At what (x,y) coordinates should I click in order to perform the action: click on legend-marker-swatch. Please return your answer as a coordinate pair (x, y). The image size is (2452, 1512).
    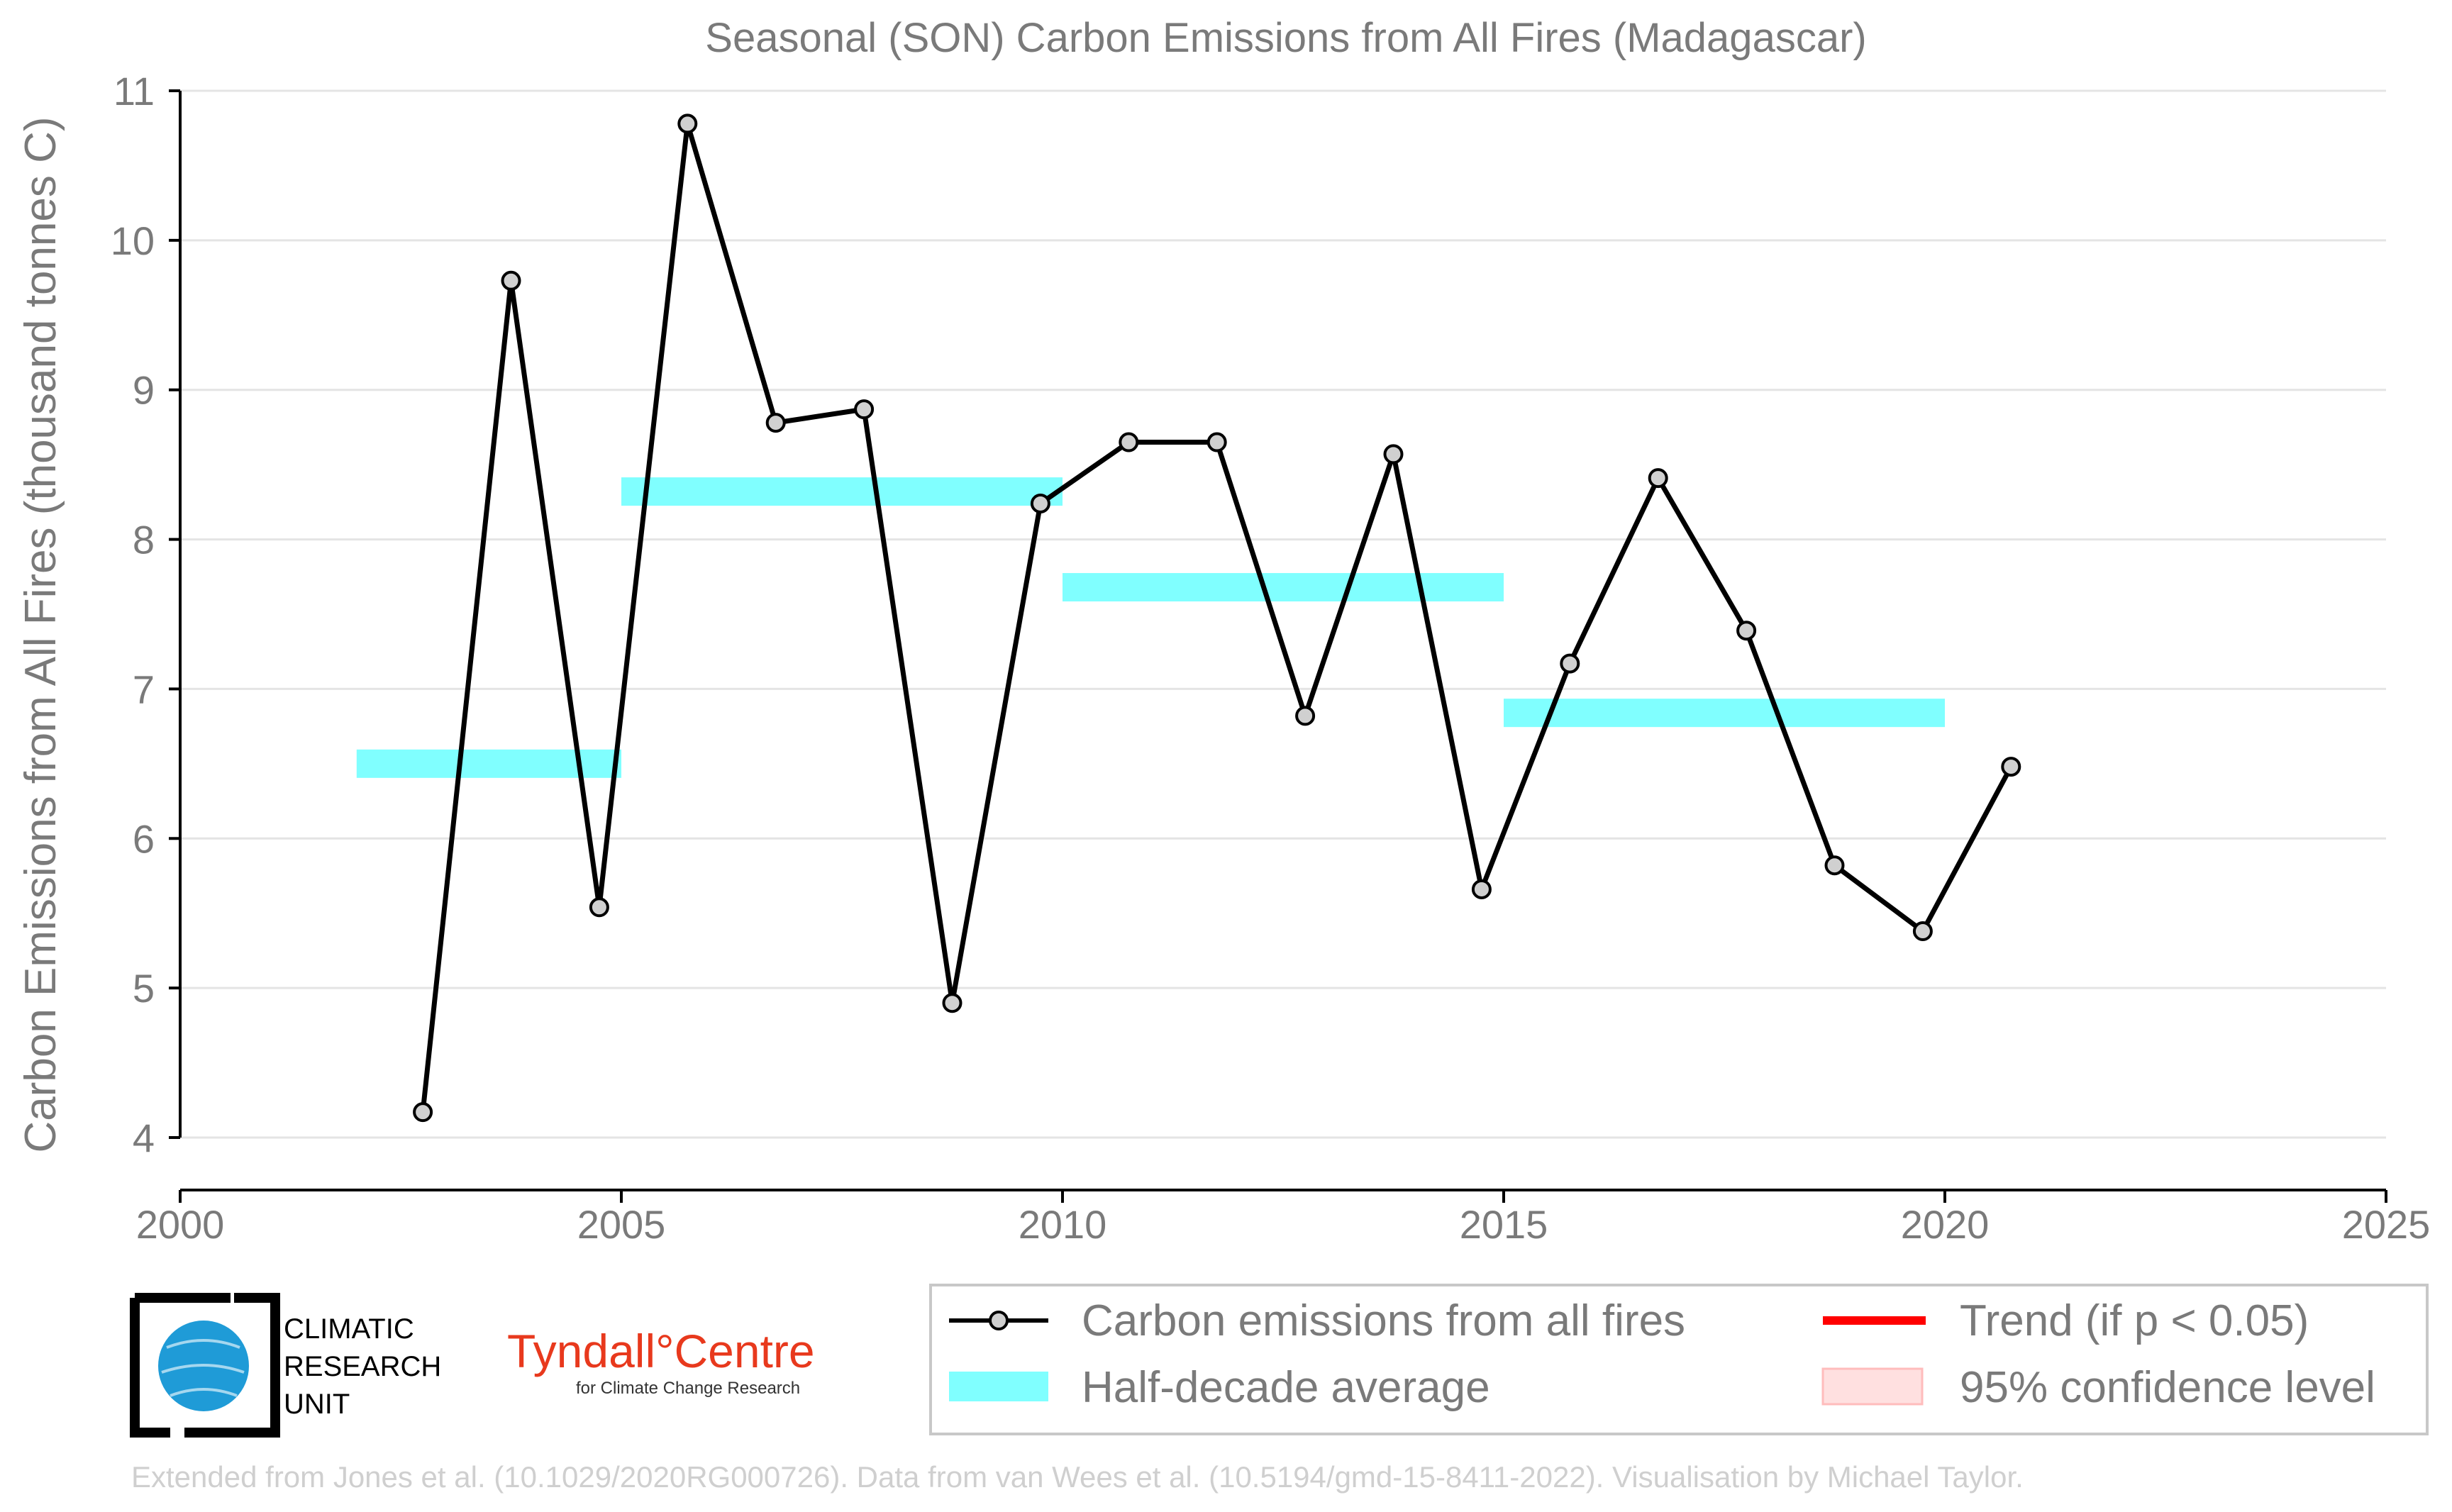
    Looking at the image, I should click on (999, 1320).